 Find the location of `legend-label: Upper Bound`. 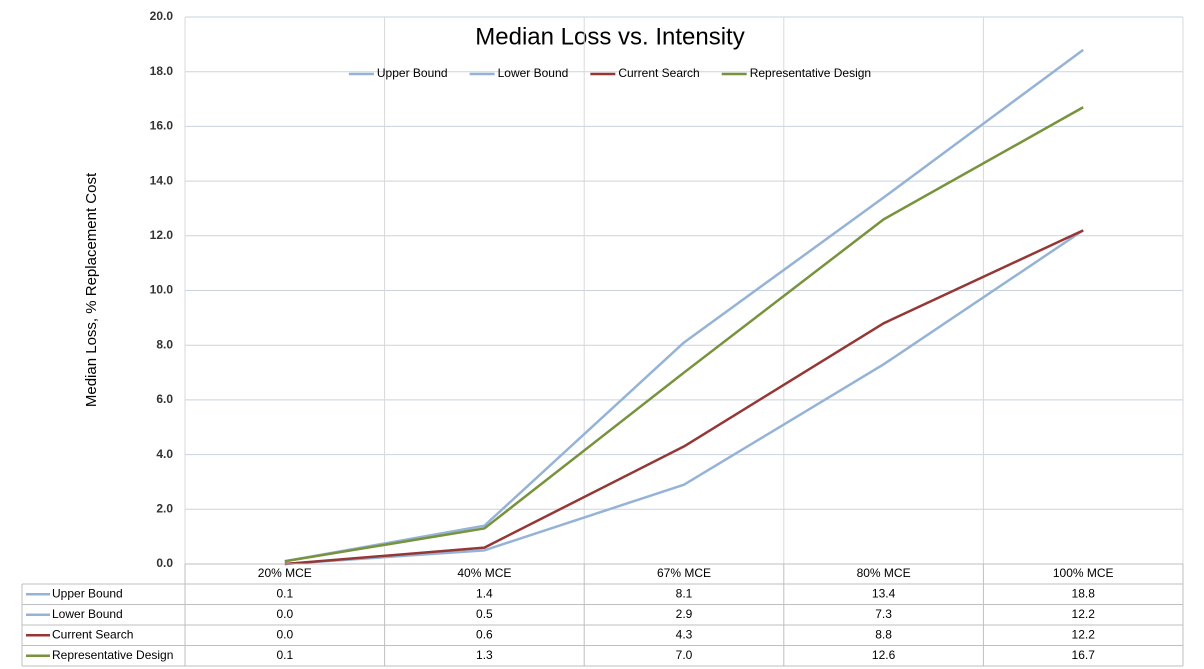

legend-label: Upper Bound is located at coordinates (412, 73).